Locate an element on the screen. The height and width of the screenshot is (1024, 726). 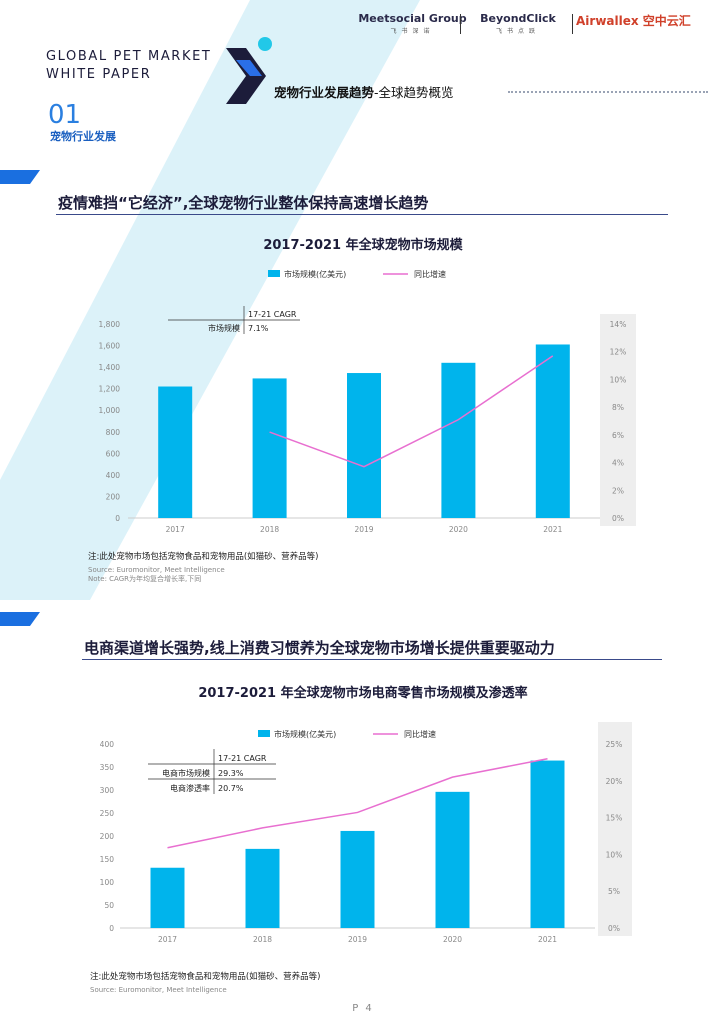
y-tick-label: 250 is located at coordinates (107, 813).